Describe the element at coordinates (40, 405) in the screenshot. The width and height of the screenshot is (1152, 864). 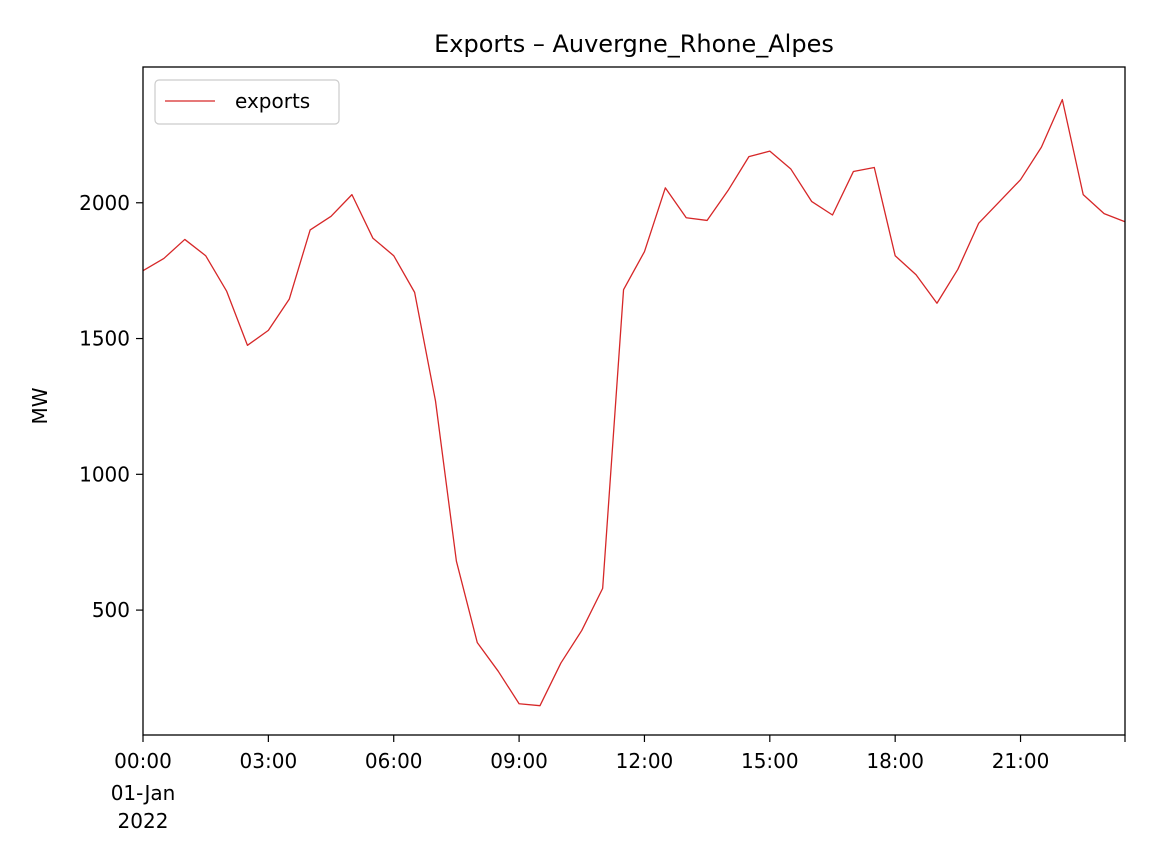
I see `y-axis-label: MW` at that location.